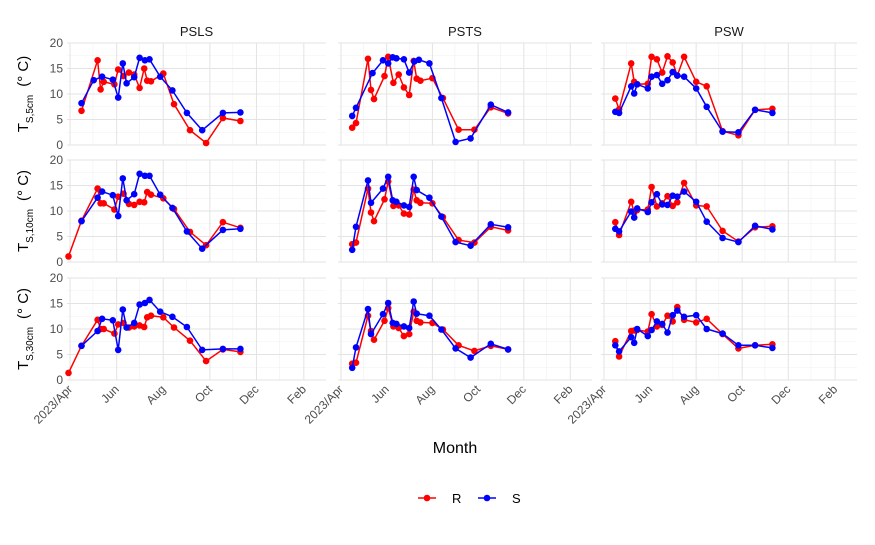 Image resolution: width=875 pixels, height=545 pixels. What do you see at coordinates (456, 498) in the screenshot?
I see `legend-label: R` at bounding box center [456, 498].